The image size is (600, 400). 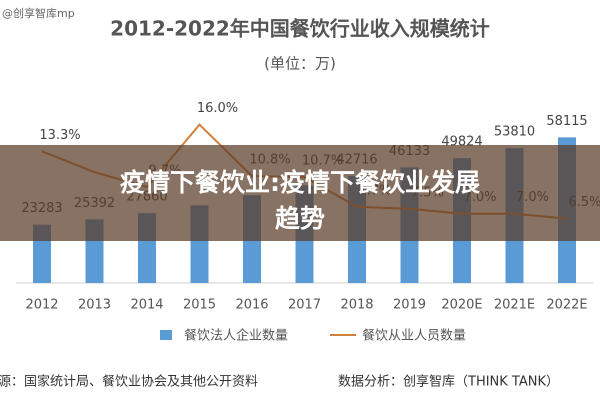 I want to click on data-label: 13.3%, so click(x=59, y=135).